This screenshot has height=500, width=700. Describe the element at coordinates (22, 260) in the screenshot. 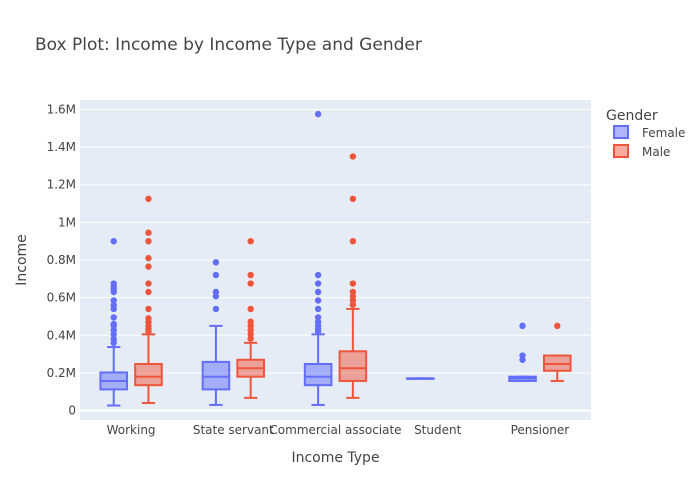

I see `y-axis-title: Income` at that location.